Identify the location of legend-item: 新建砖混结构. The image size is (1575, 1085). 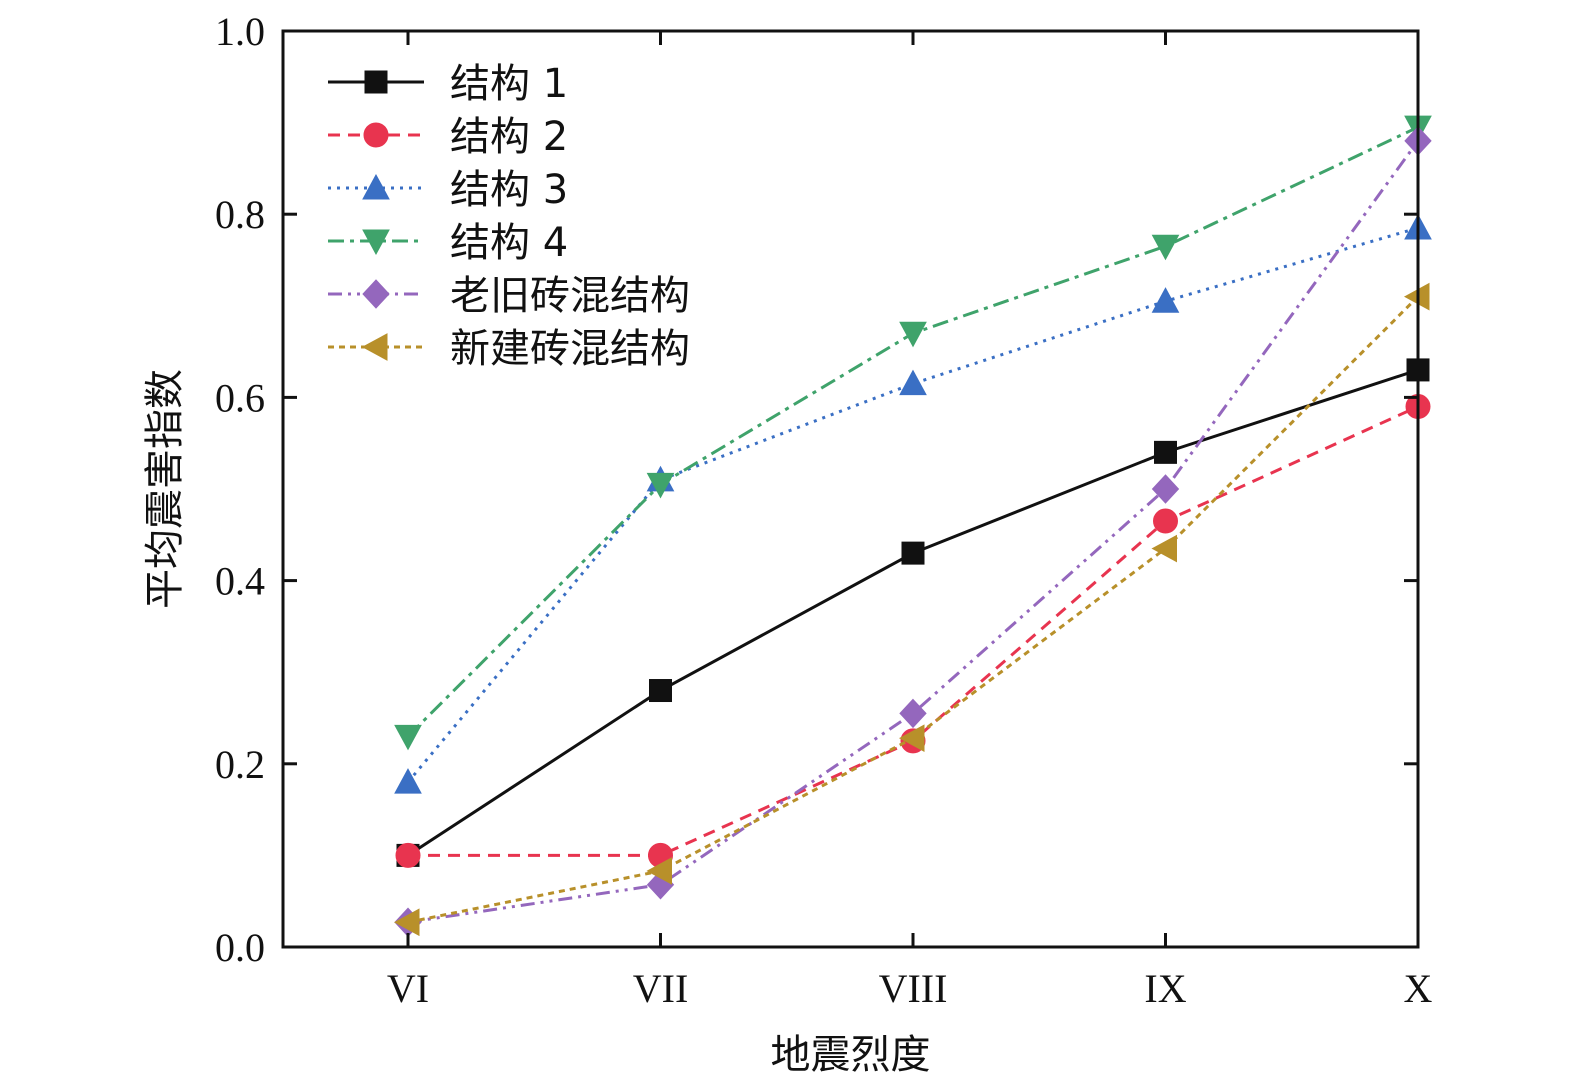
(509, 349).